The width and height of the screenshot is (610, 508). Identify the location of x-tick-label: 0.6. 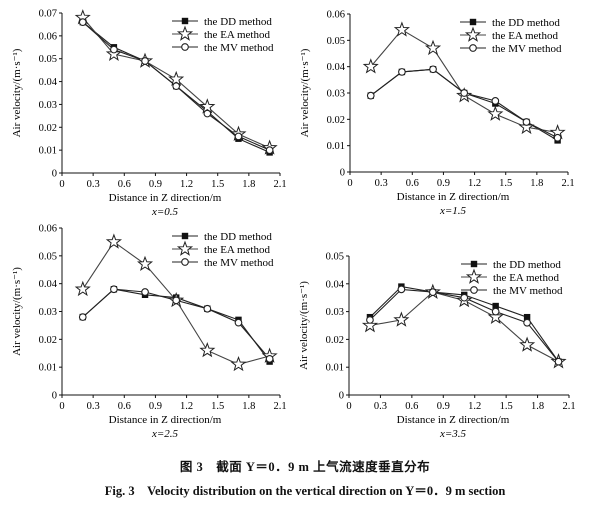
(124, 406).